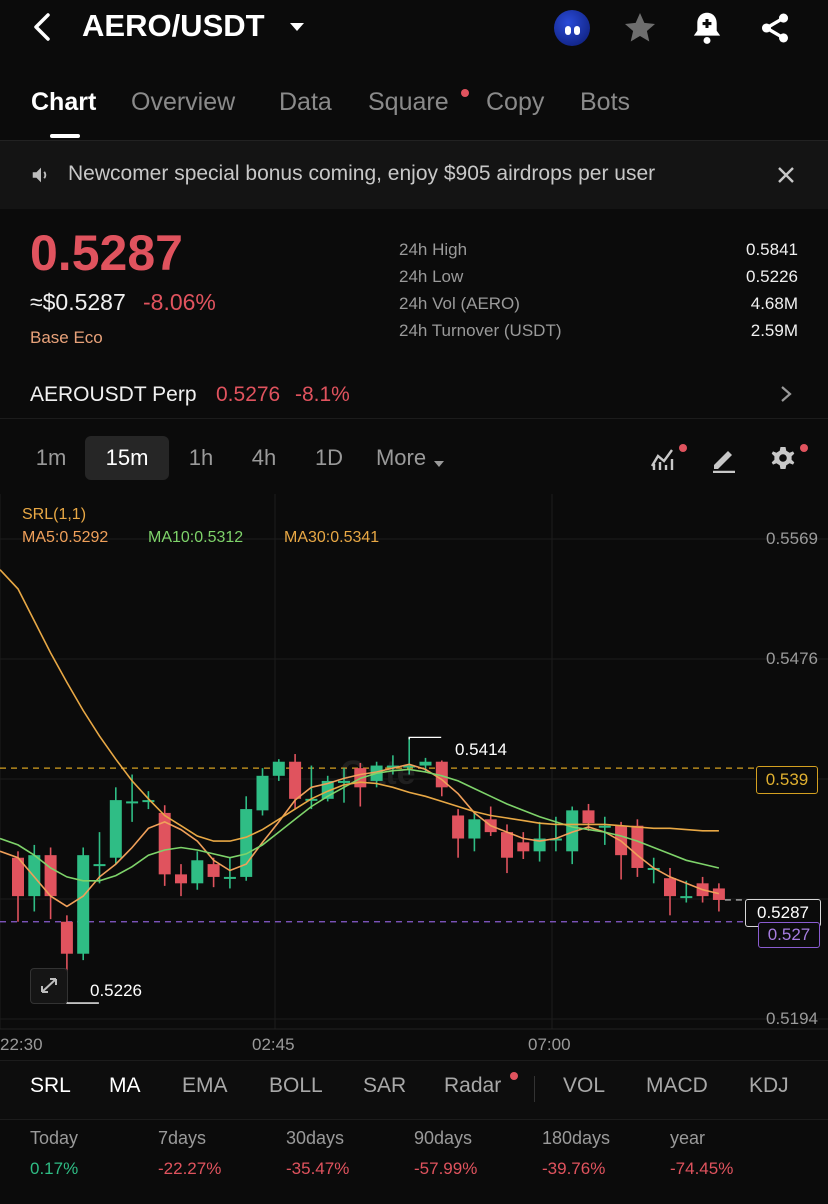 This screenshot has width=828, height=1204. What do you see at coordinates (360, 825) in the screenshot?
I see `ma-line-ma10` at bounding box center [360, 825].